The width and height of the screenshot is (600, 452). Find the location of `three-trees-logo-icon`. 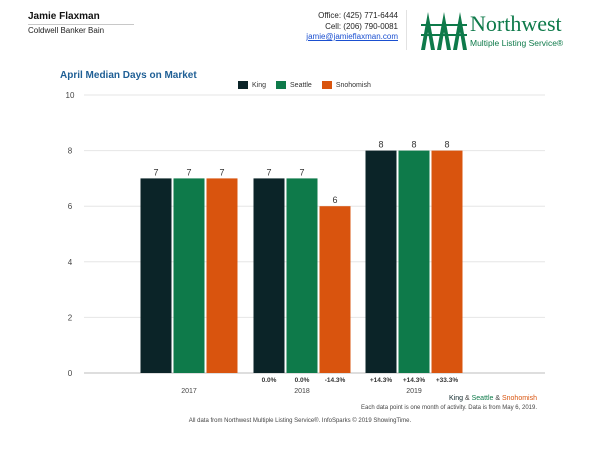

three-trees-logo-icon is located at coordinates (444, 31).